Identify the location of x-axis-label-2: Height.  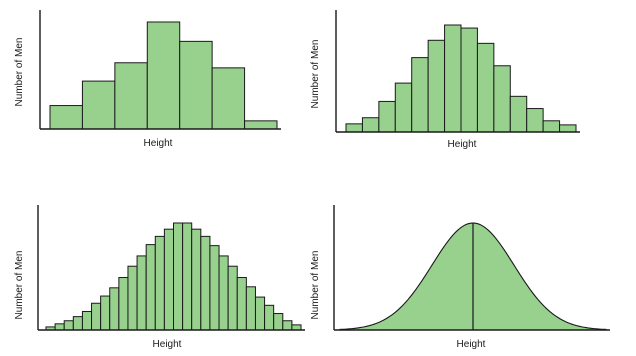
(462, 144).